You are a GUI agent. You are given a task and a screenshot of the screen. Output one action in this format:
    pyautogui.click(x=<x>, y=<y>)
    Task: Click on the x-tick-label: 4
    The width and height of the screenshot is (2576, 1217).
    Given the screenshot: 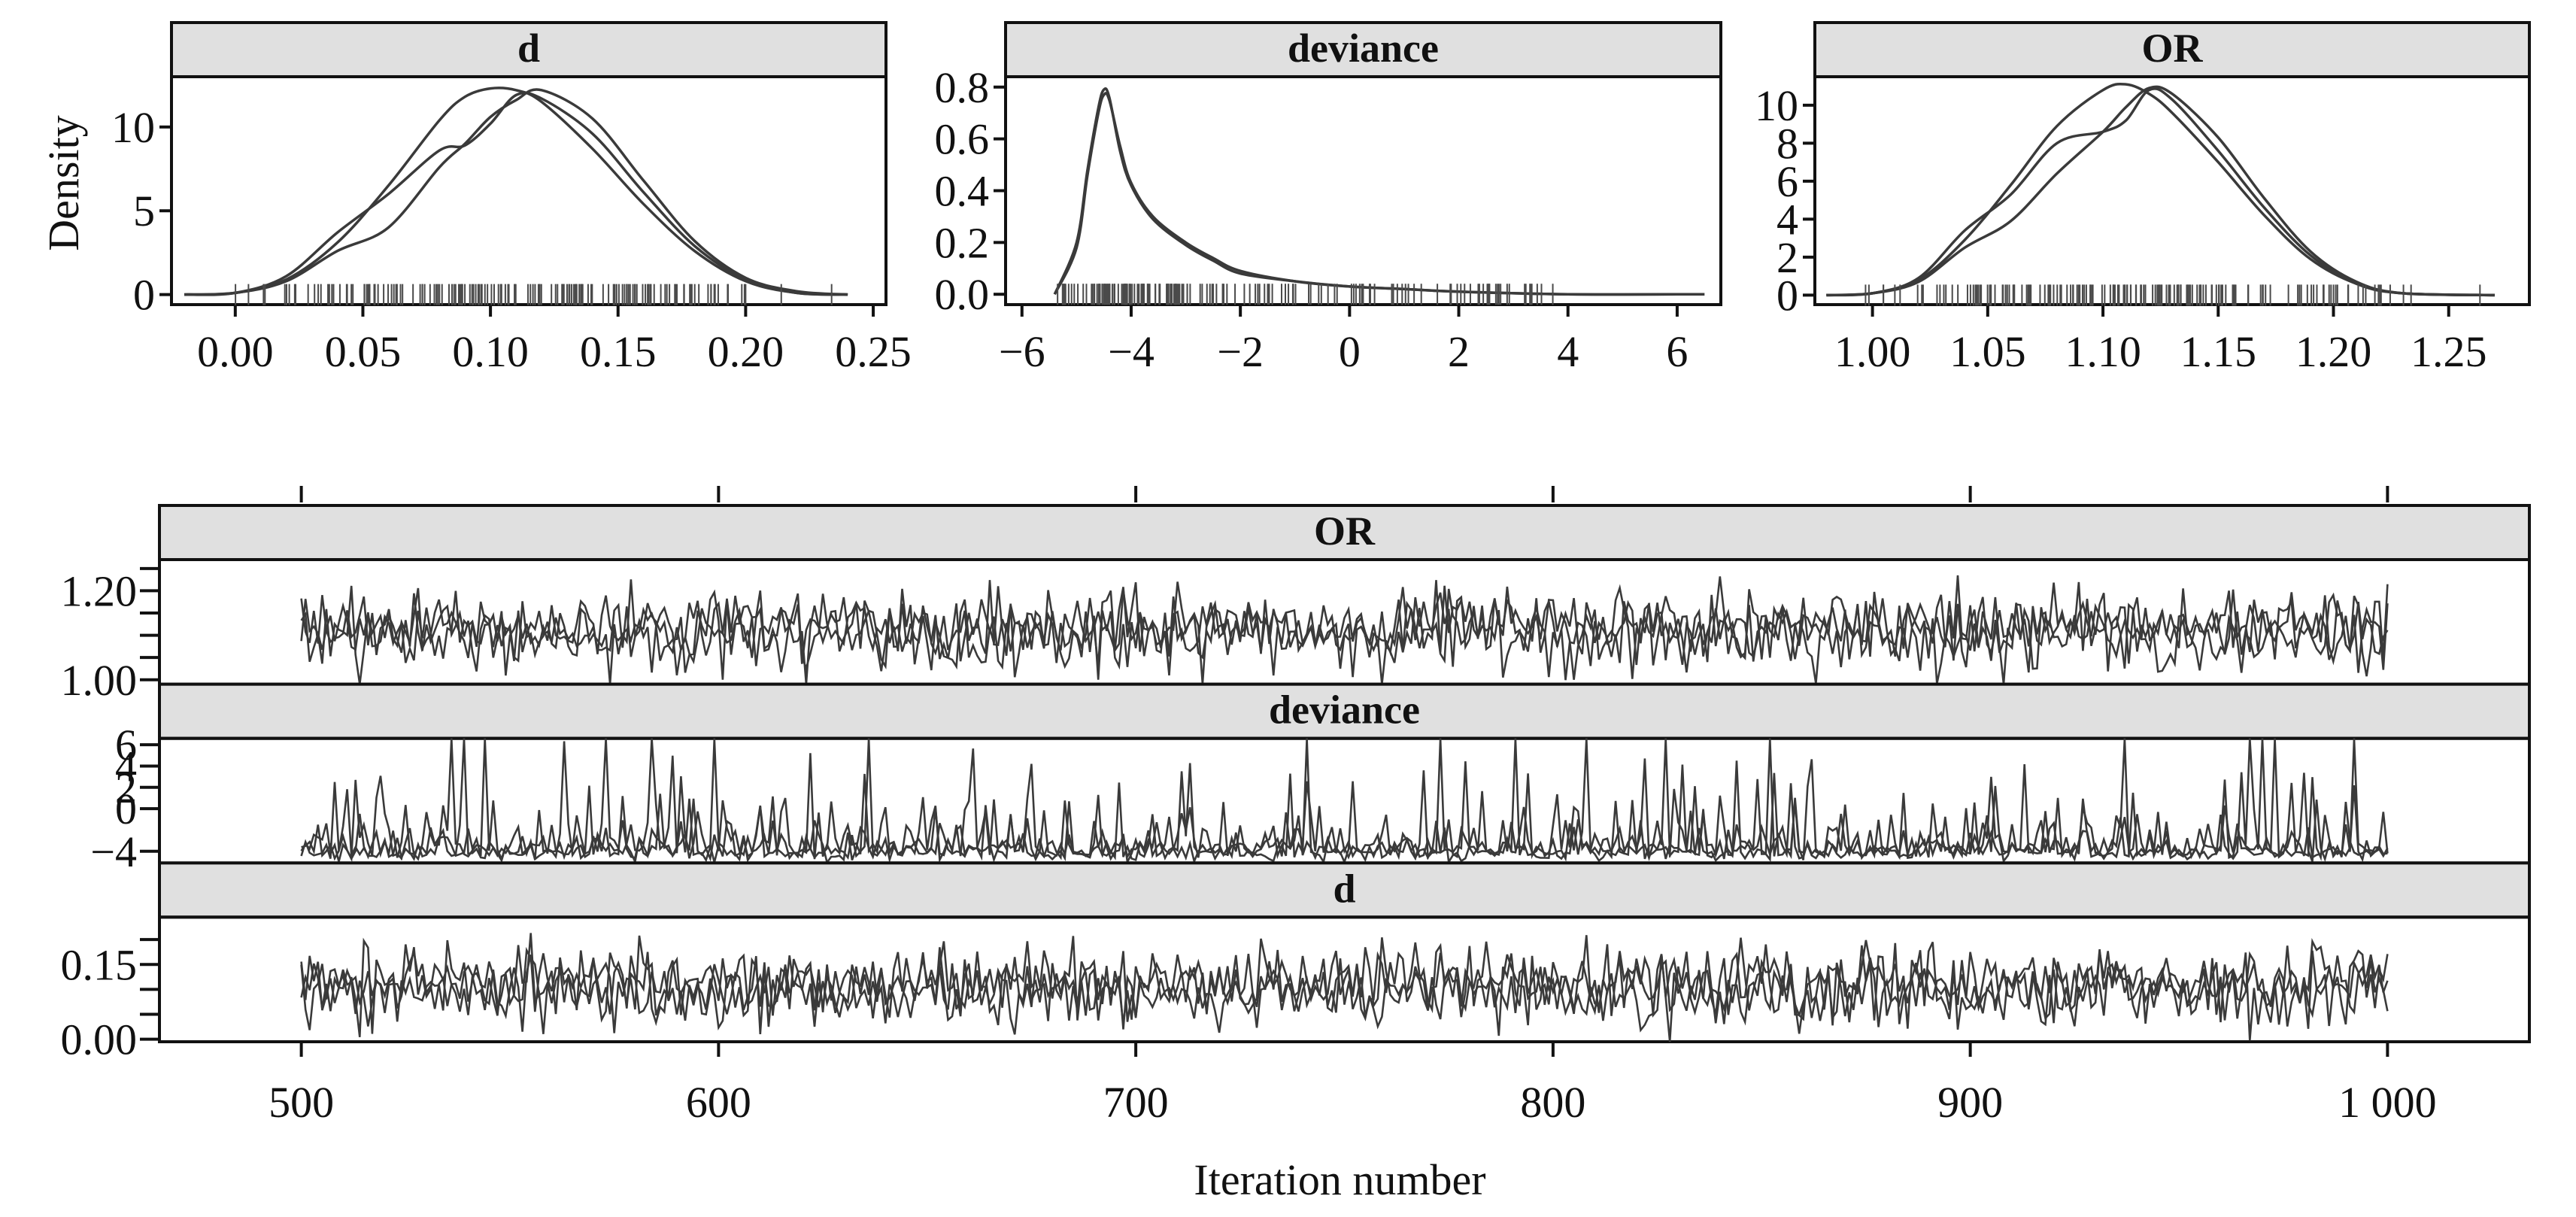 What is the action you would take?
    pyautogui.click(x=1568, y=351)
    